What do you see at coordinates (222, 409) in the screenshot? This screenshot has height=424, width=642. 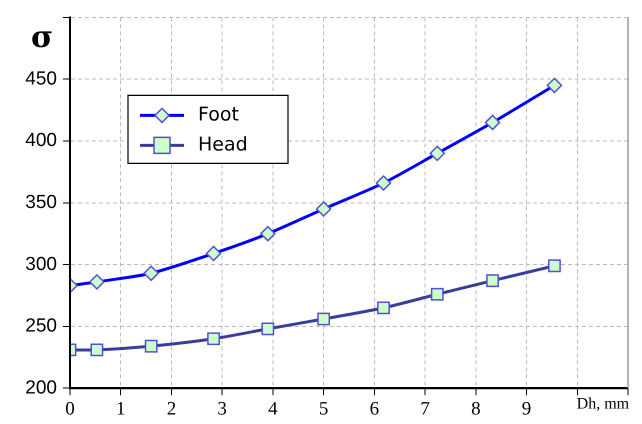 I see `x-tick-label: 3` at bounding box center [222, 409].